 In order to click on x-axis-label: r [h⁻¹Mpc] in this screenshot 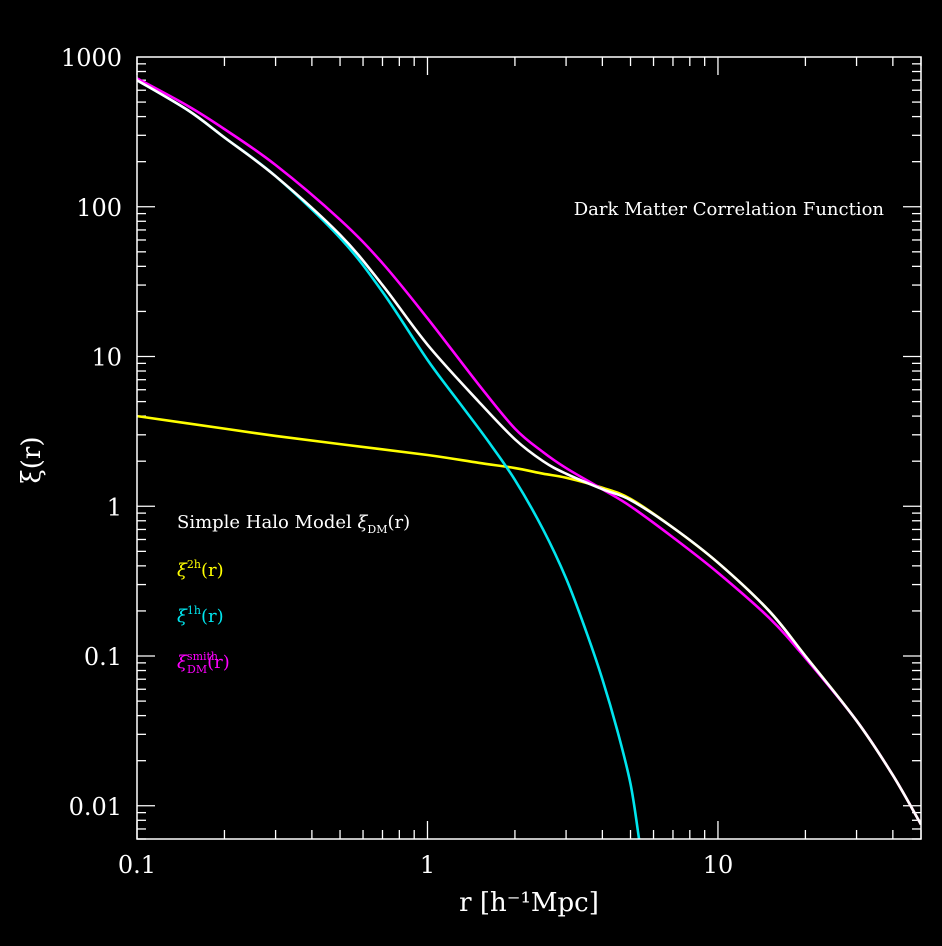, I will do `click(529, 903)`.